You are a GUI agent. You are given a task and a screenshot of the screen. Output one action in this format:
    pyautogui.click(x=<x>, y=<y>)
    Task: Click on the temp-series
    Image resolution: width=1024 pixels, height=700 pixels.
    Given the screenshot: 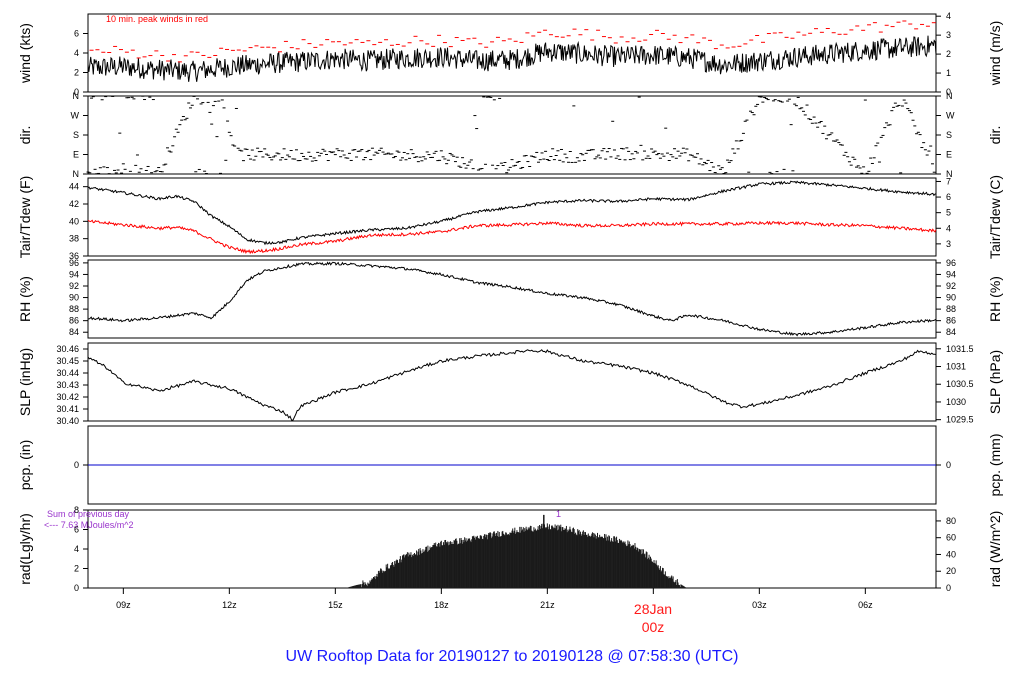 What is the action you would take?
    pyautogui.click(x=512, y=217)
    